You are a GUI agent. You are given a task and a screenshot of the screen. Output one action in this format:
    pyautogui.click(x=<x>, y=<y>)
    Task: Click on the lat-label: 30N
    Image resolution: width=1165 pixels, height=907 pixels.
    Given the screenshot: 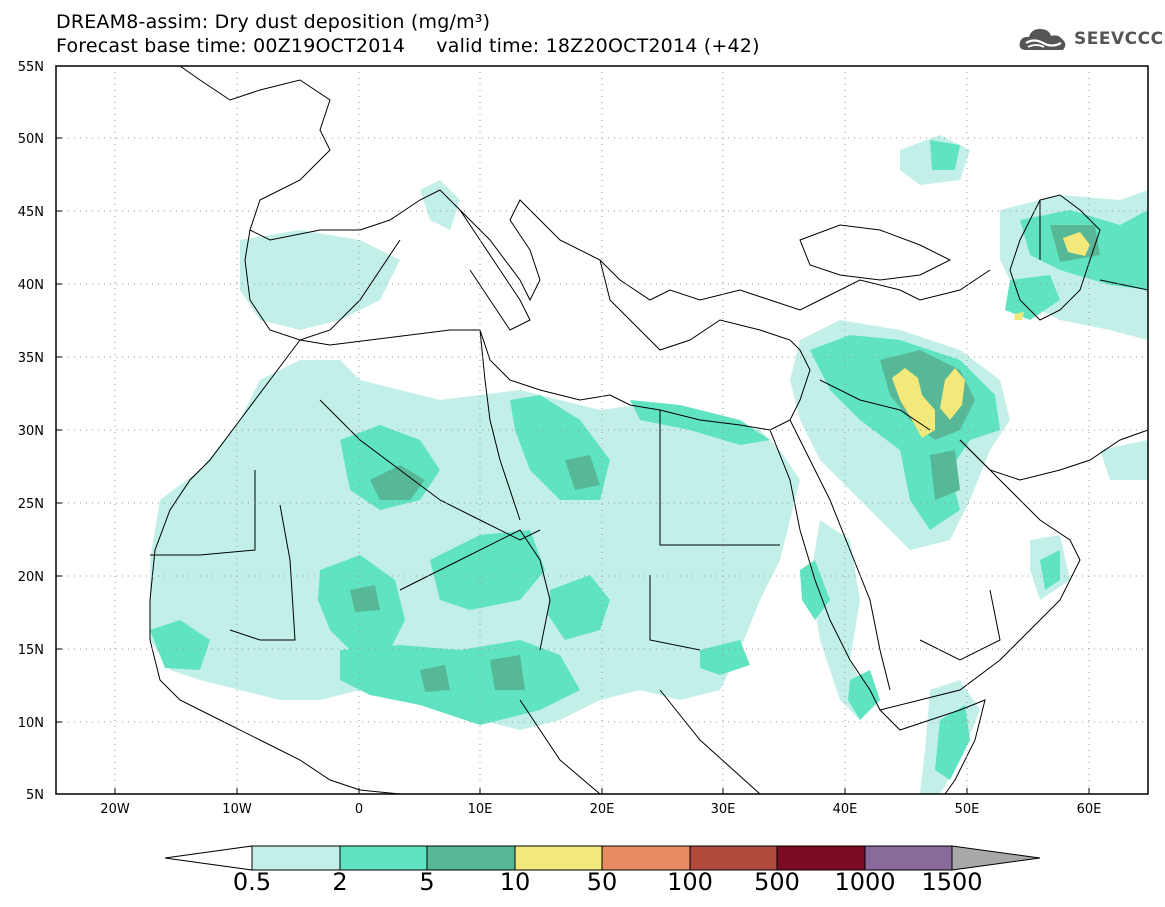 What is the action you would take?
    pyautogui.click(x=31, y=431)
    